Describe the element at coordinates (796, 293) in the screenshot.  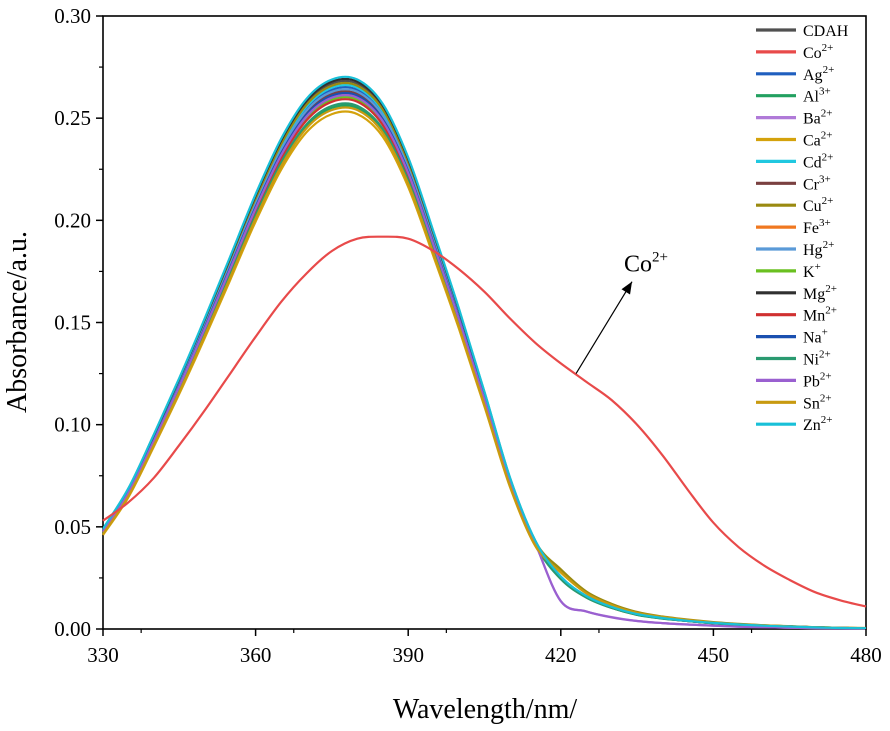
I see `legend-item: Mg2+` at that location.